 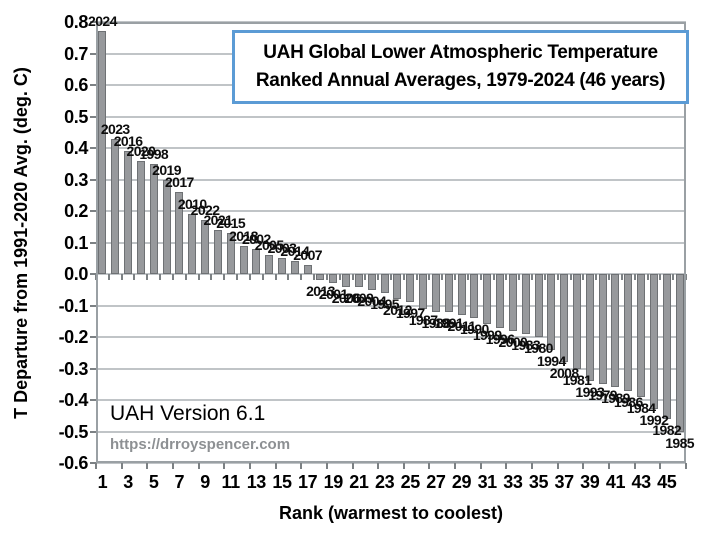 What do you see at coordinates (461, 482) in the screenshot?
I see `x-tick-label: 29` at bounding box center [461, 482].